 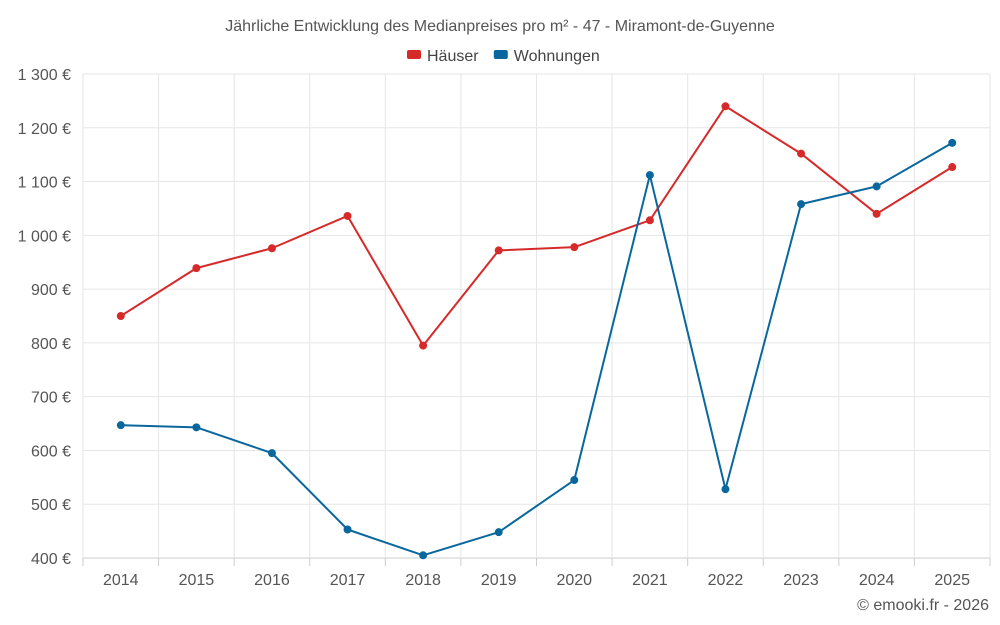 I want to click on y-tick-label: 1 100 €, so click(x=44, y=183).